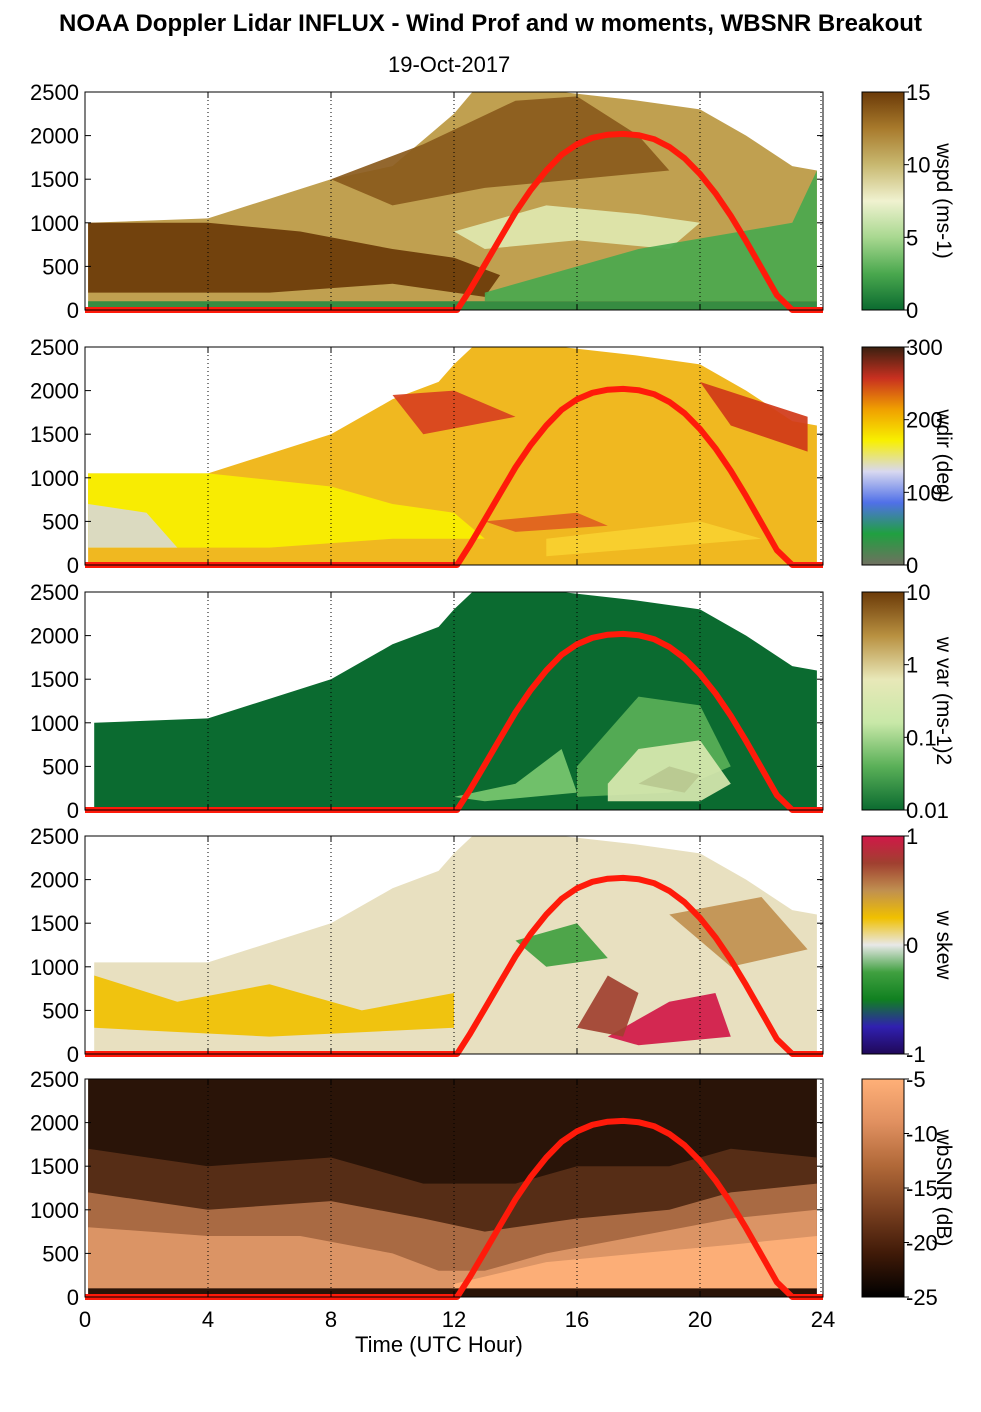  Describe the element at coordinates (439, 1344) in the screenshot. I see `x-axis-label: Time (UTC Hour)` at that location.